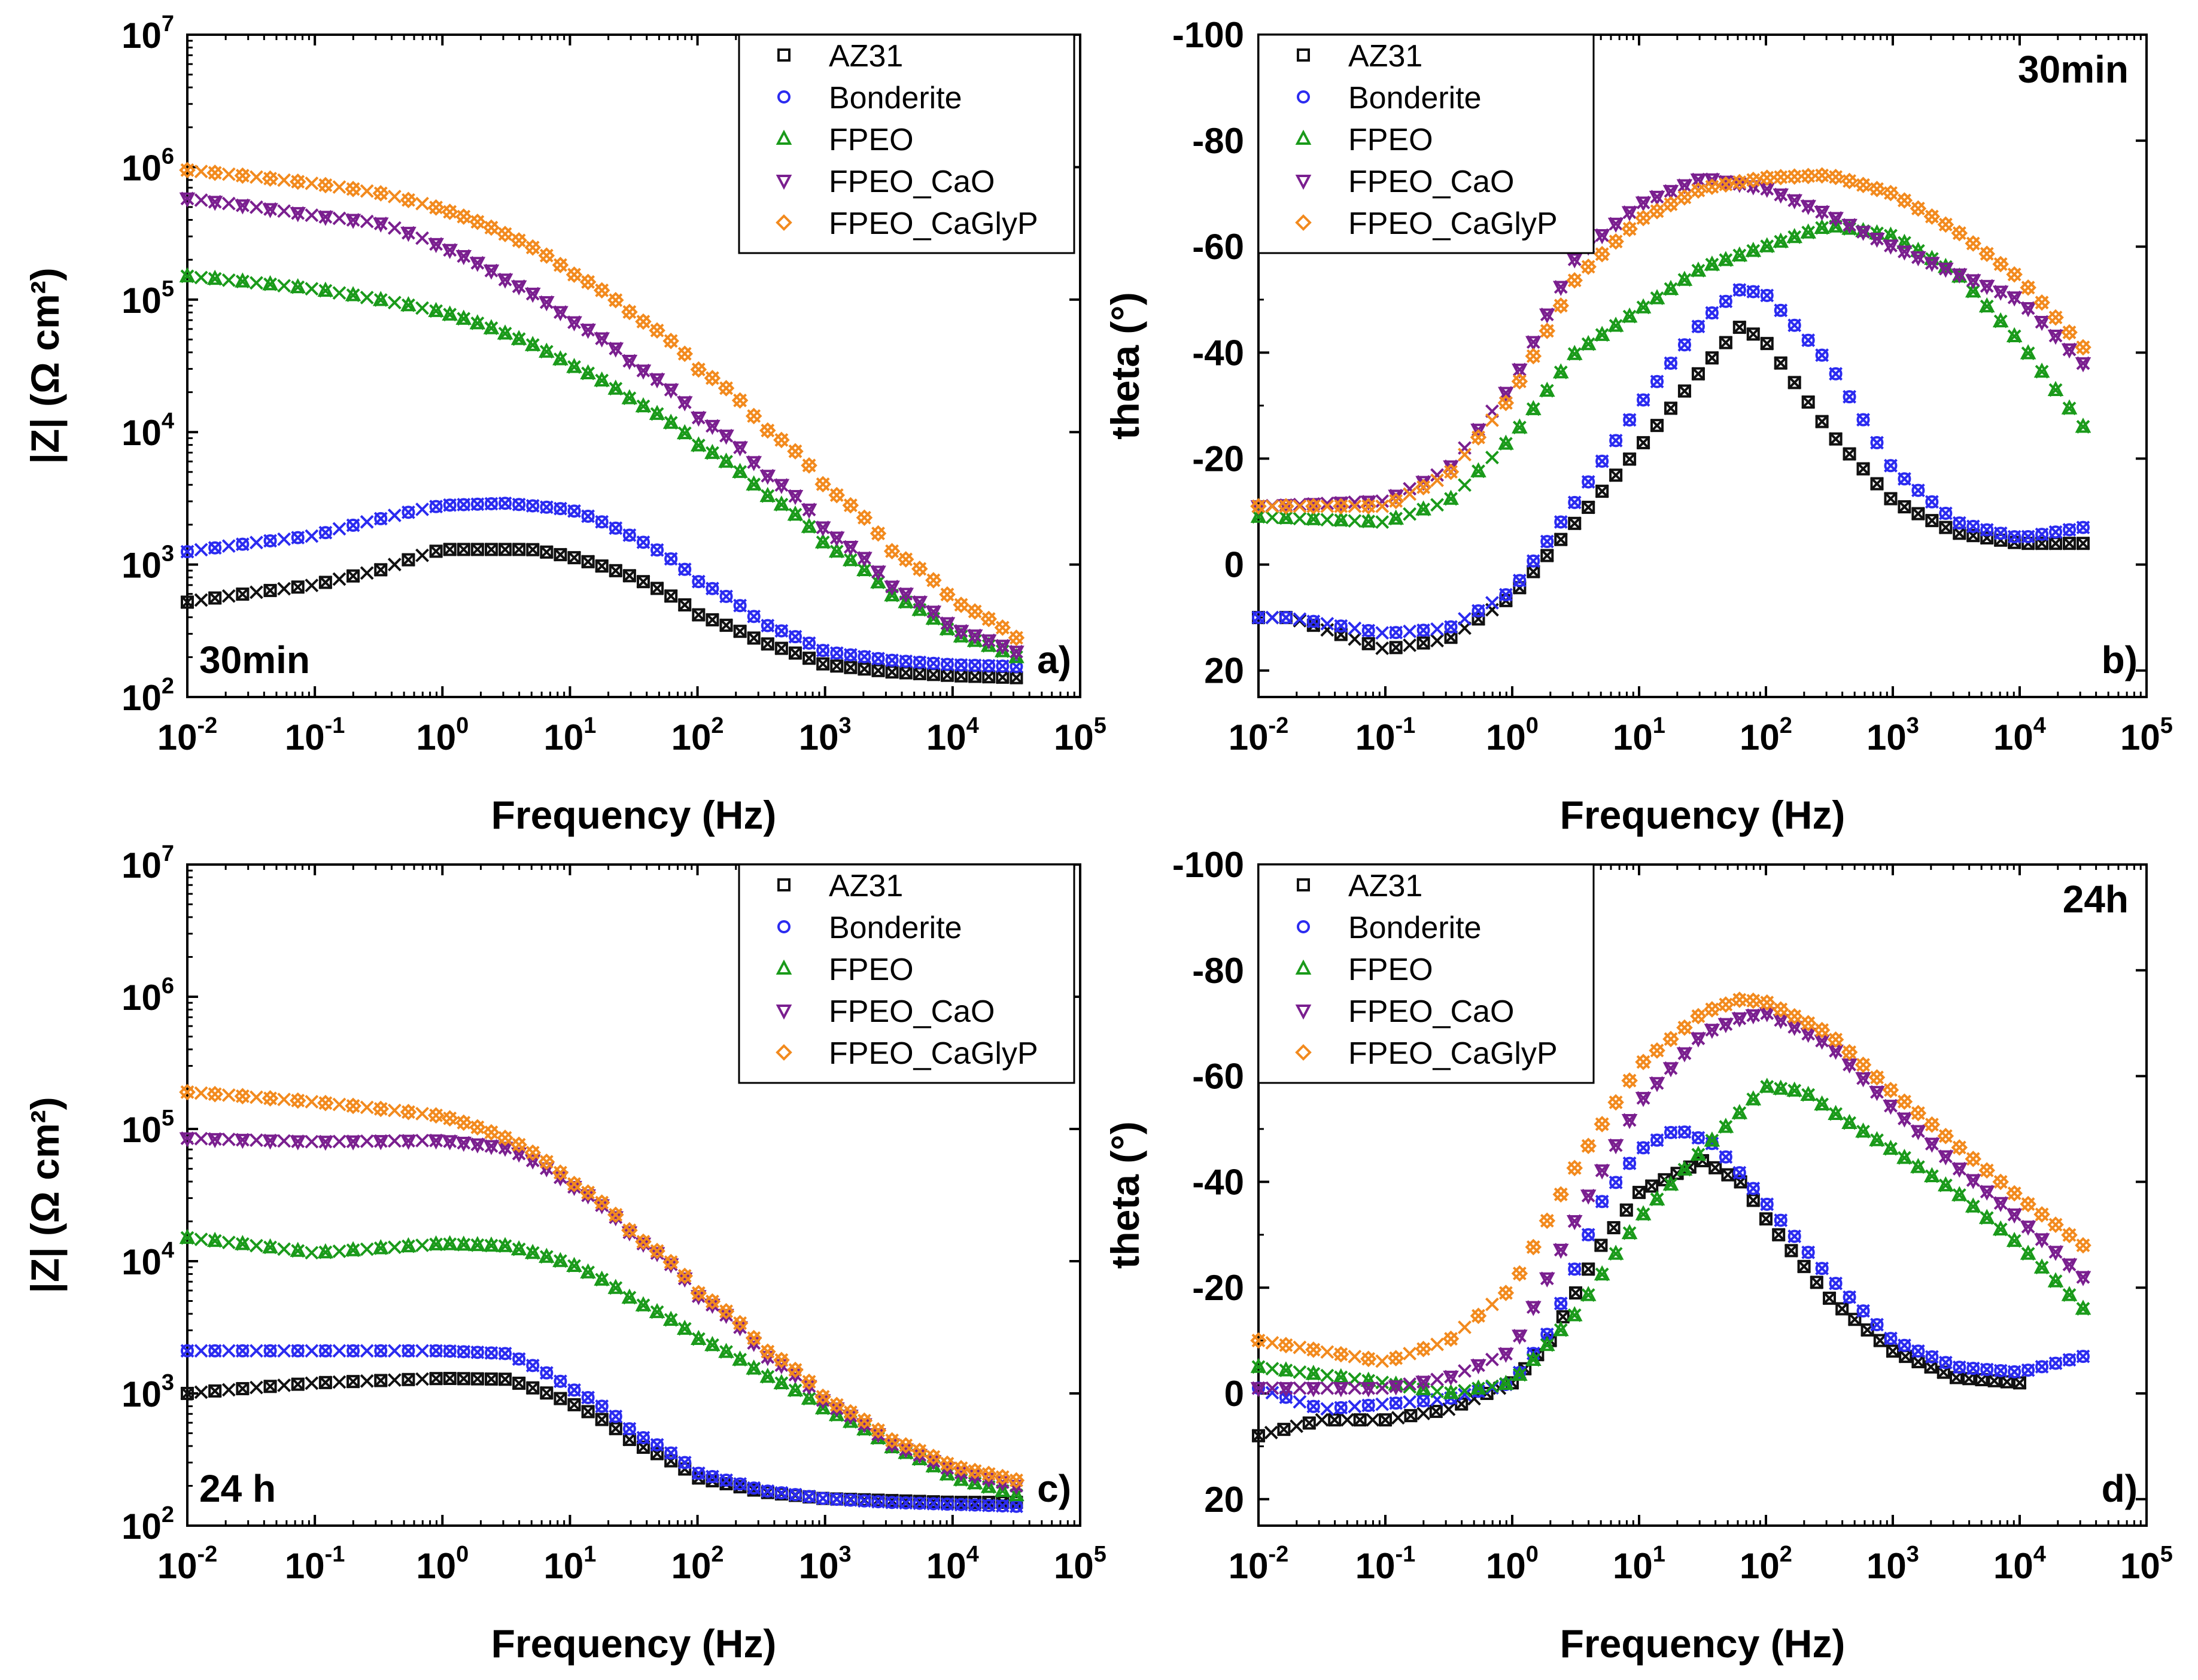 The height and width of the screenshot is (1680, 2198). What do you see at coordinates (147, 563) in the screenshot?
I see `y-tick-label: 10³` at bounding box center [147, 563].